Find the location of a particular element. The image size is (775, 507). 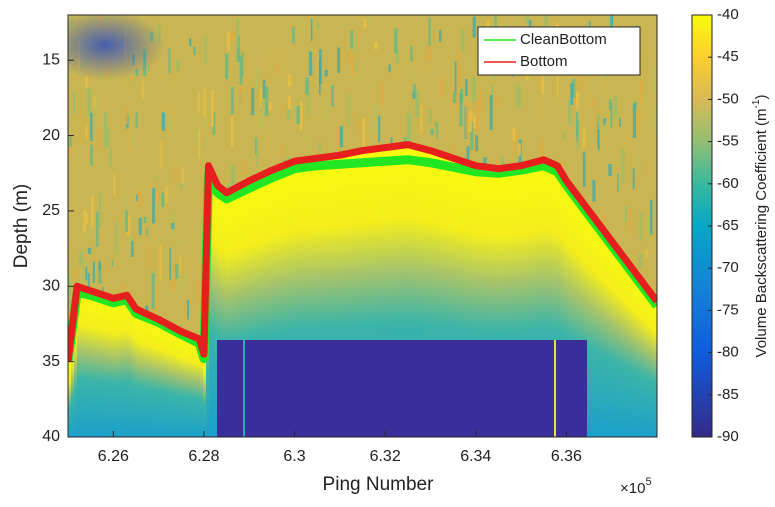

x-axis-label: Ping Number is located at coordinates (379, 484).